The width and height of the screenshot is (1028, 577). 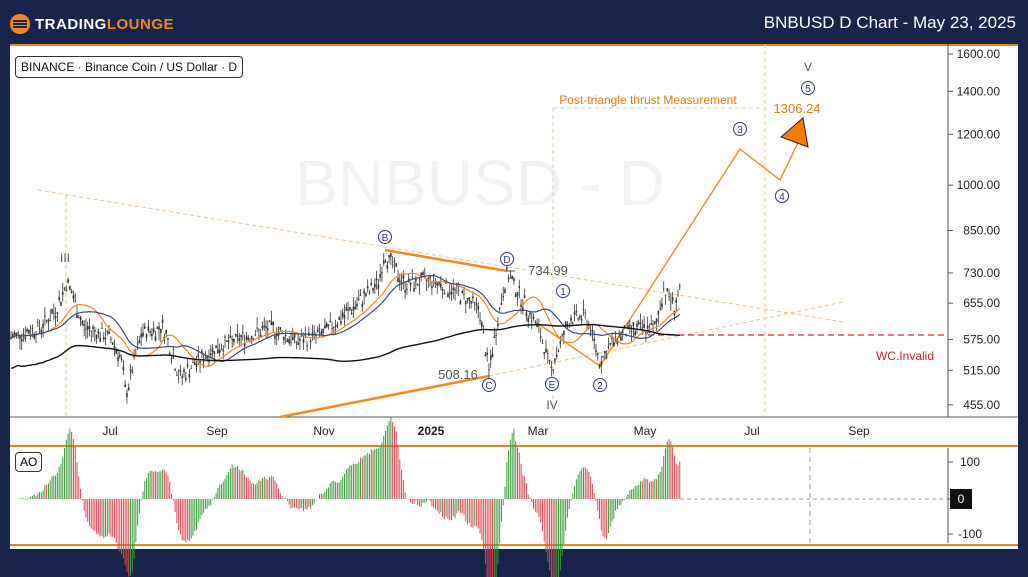 What do you see at coordinates (488, 386) in the screenshot?
I see `wave-label-c: C` at bounding box center [488, 386].